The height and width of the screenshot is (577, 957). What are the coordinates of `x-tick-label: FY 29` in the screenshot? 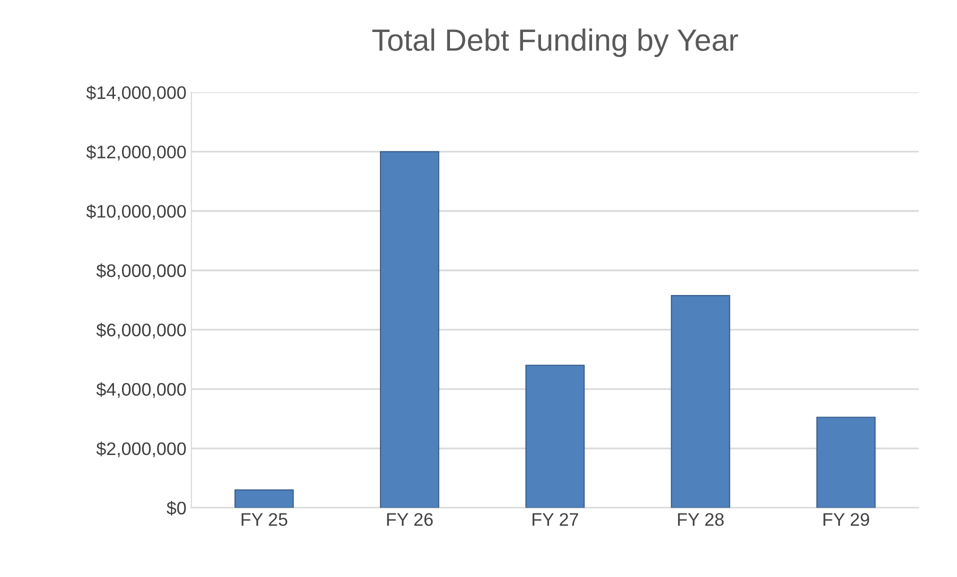 It's located at (847, 519).